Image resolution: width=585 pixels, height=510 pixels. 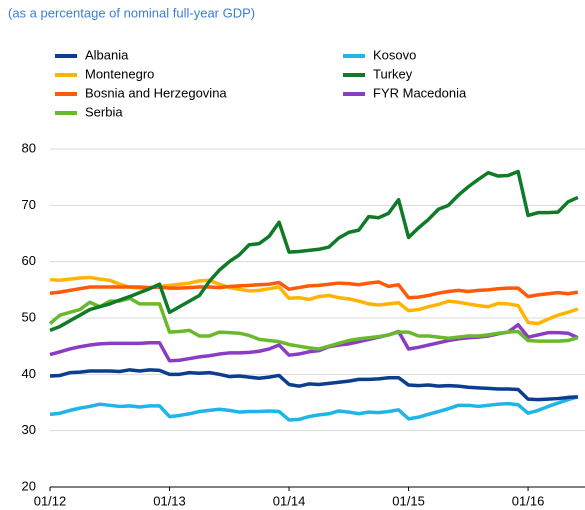 What do you see at coordinates (29, 316) in the screenshot?
I see `y-tick-label: 50` at bounding box center [29, 316].